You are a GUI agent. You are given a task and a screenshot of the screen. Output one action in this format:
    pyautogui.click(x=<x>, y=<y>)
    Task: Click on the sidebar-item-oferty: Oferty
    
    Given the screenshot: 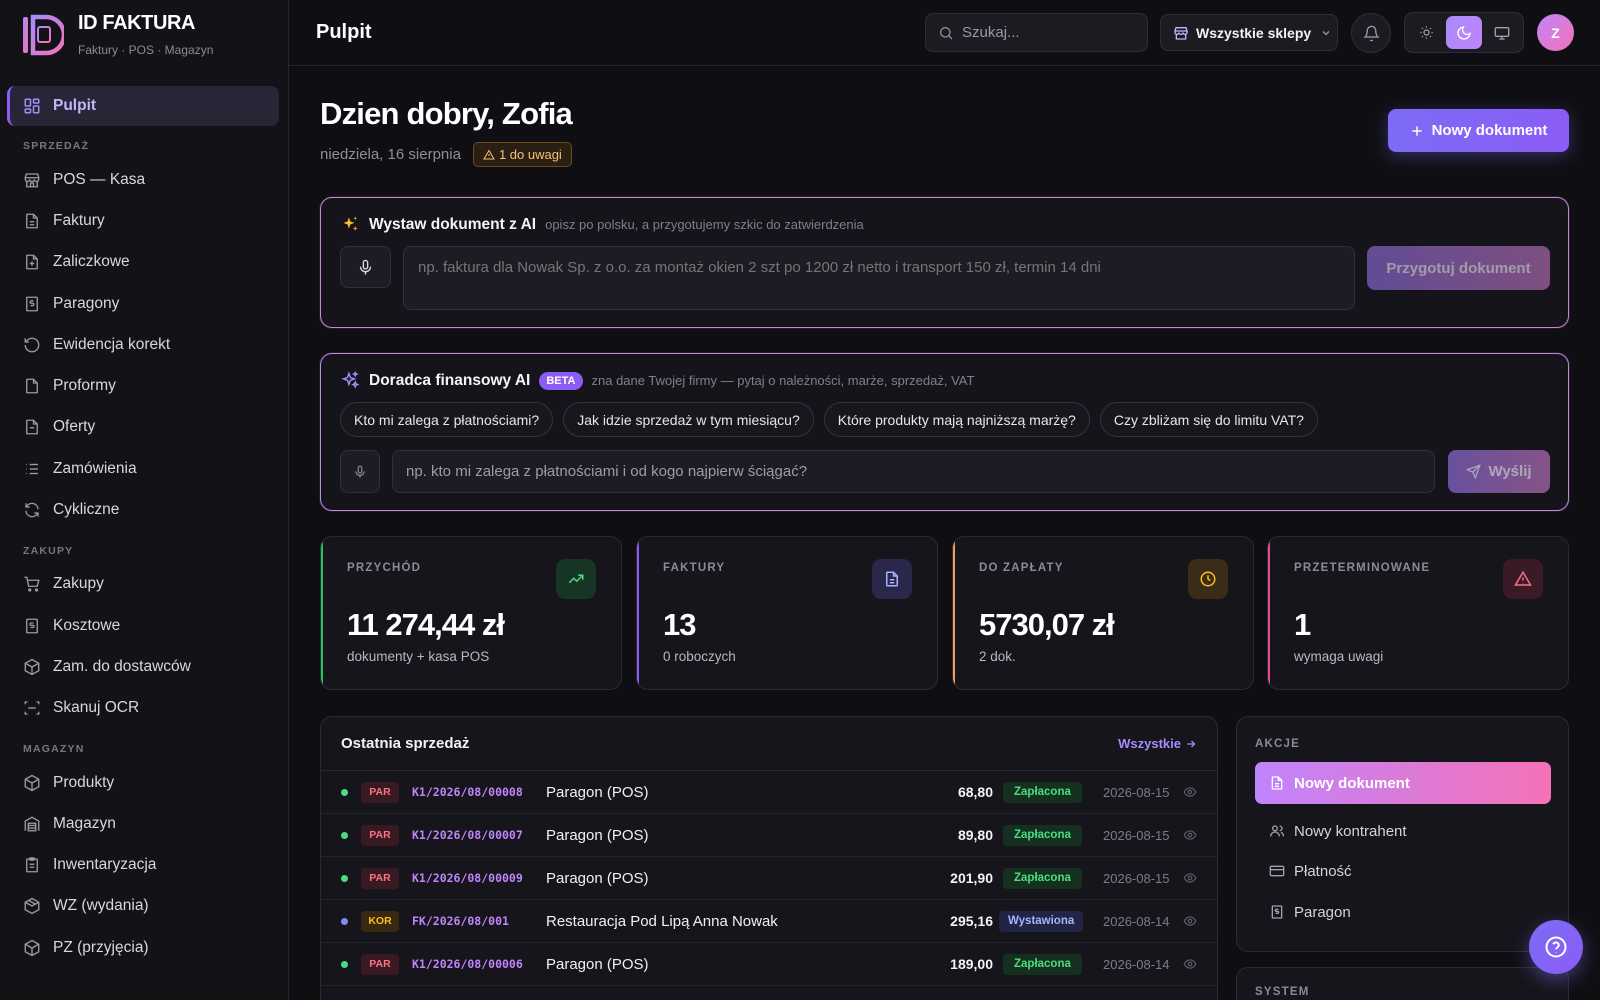 What is the action you would take?
    pyautogui.click(x=143, y=427)
    